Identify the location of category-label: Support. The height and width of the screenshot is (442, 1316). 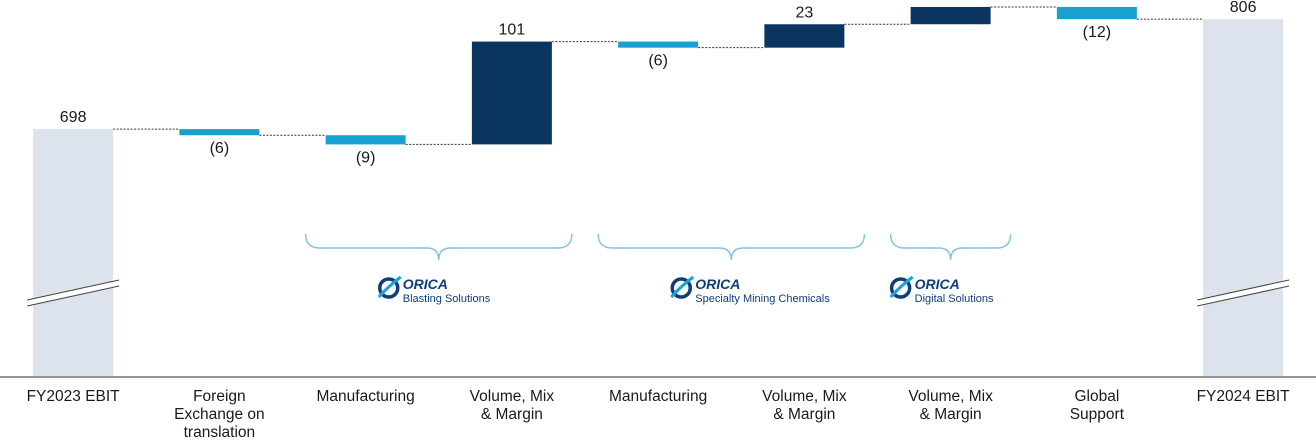
(1097, 414).